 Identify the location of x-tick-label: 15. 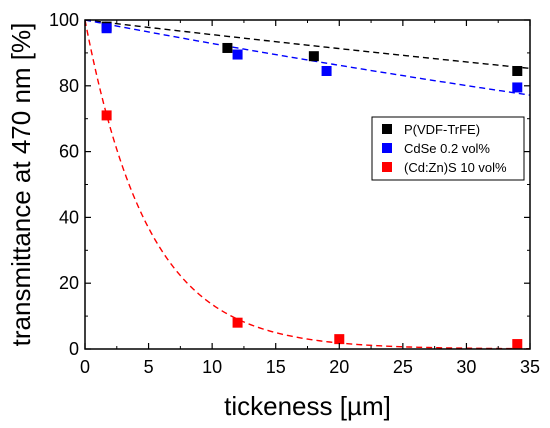
(276, 367).